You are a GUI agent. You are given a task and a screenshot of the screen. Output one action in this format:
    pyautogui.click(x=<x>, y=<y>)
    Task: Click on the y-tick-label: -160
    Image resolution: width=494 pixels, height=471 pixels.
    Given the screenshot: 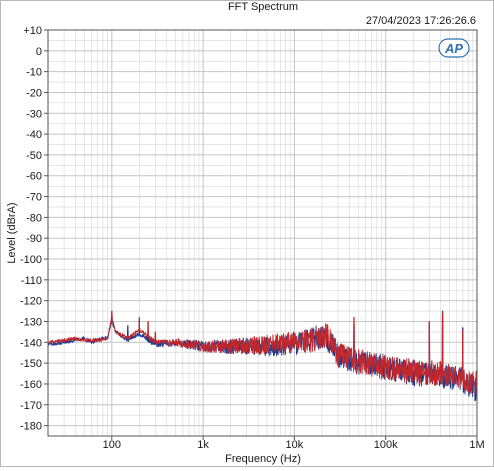 What is the action you would take?
    pyautogui.click(x=31, y=385)
    